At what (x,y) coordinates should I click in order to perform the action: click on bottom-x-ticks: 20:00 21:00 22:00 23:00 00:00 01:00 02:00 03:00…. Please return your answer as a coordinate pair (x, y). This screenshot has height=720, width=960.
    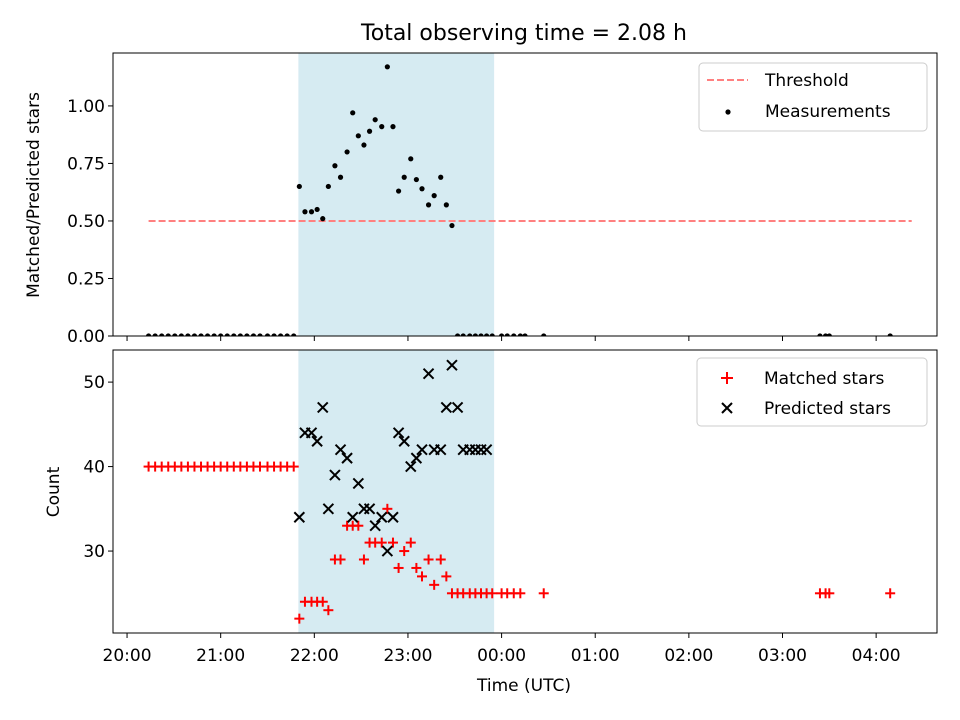
    Looking at the image, I should click on (502, 649).